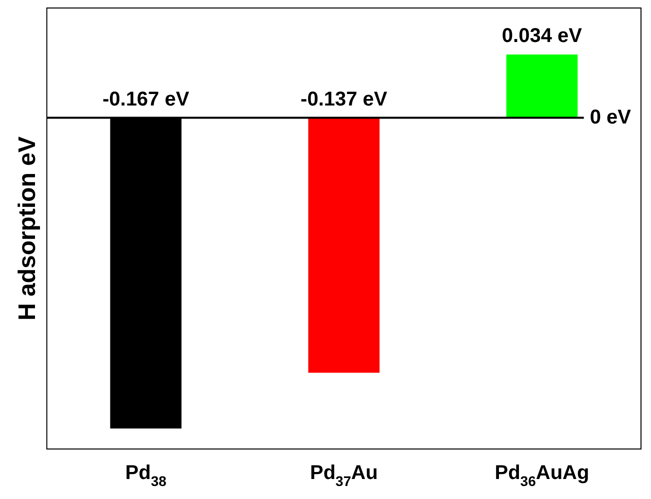  What do you see at coordinates (542, 36) in the screenshot?
I see `data-label: 0.034 eV` at bounding box center [542, 36].